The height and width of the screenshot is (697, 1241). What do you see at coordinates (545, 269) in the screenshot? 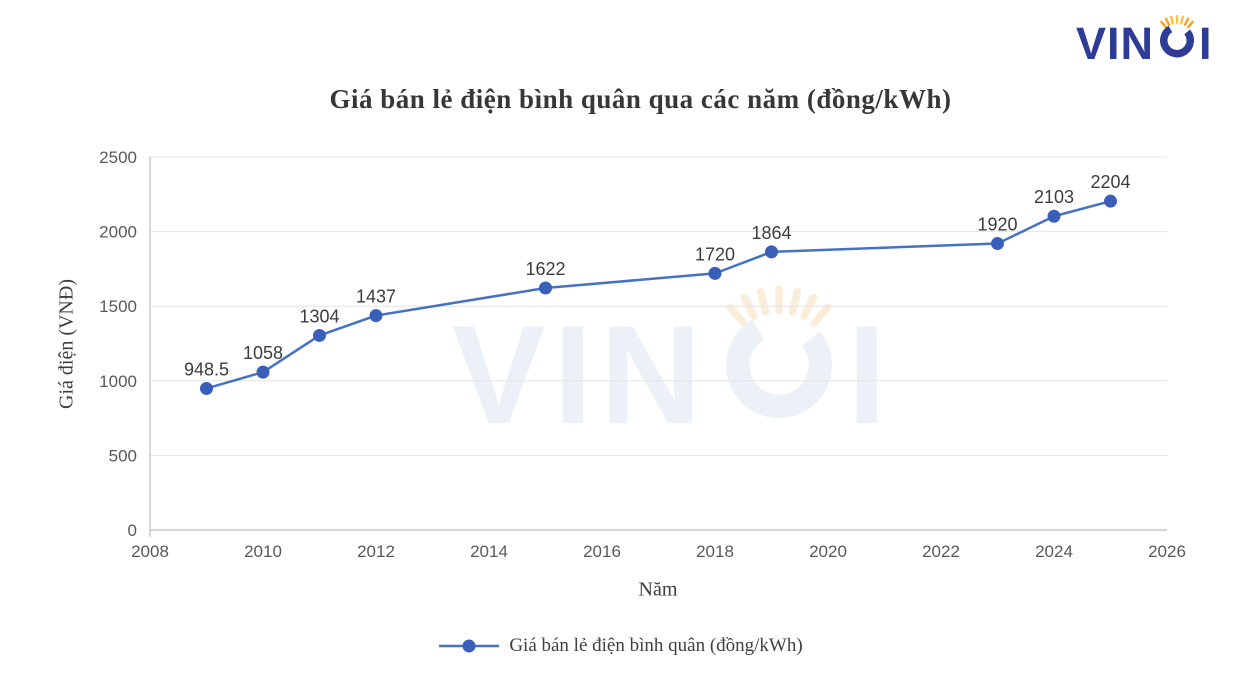
I see `data-point-label: 1622` at bounding box center [545, 269].